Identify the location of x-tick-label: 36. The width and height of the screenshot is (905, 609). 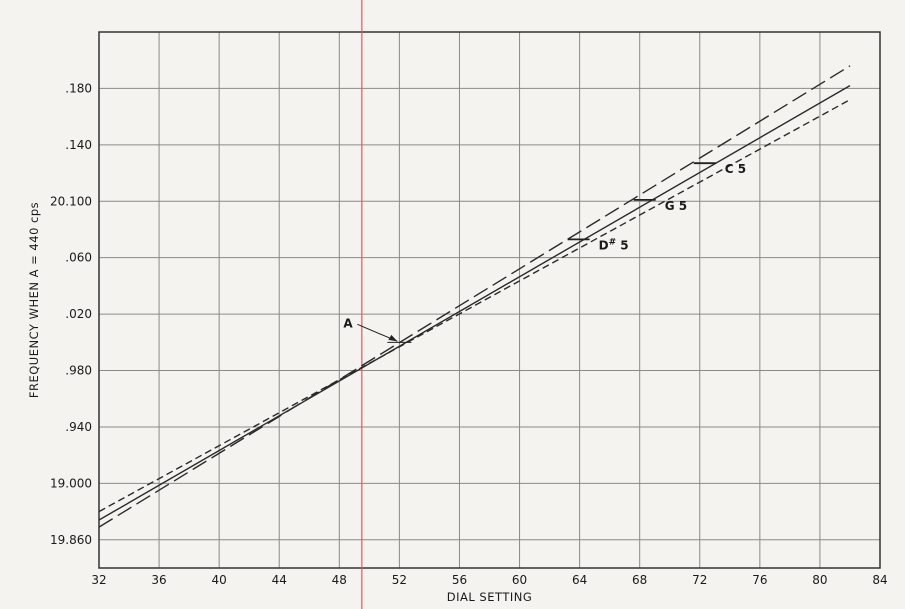
(158, 580).